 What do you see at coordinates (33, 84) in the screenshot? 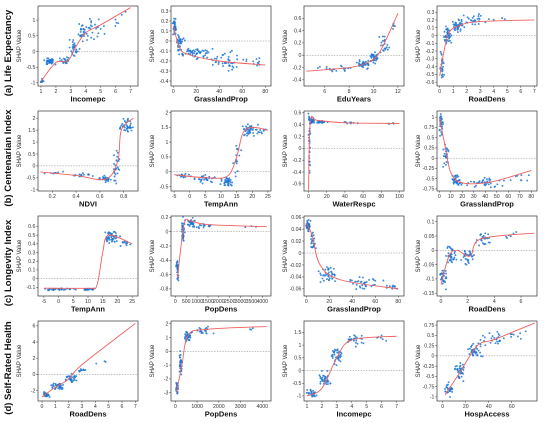
I see `y-tick-label: -1` at bounding box center [33, 84].